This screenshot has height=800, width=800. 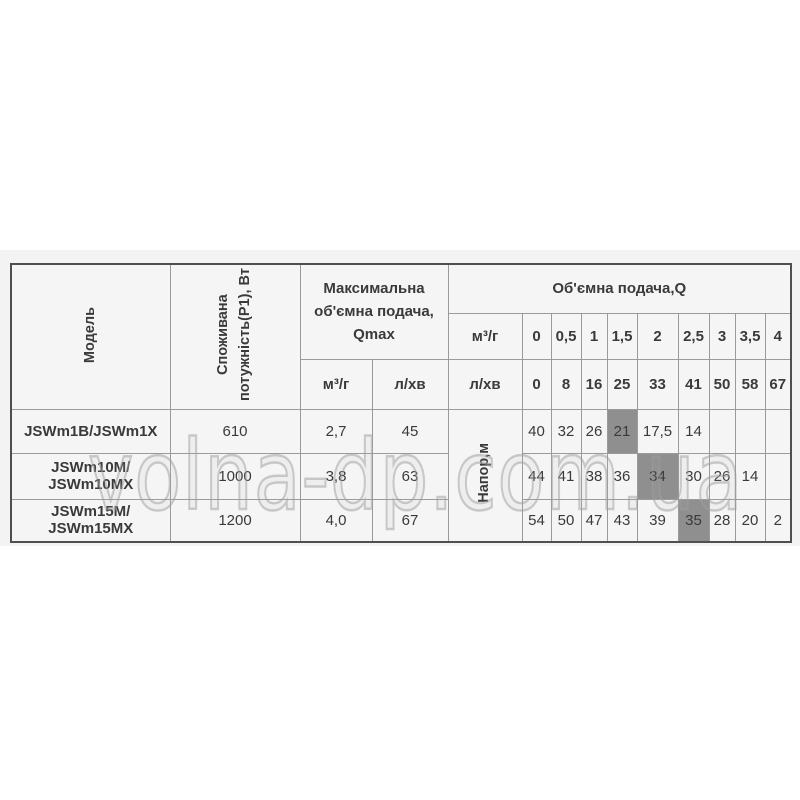 What do you see at coordinates (566, 384) in the screenshot?
I see `flow-l-tick: 8` at bounding box center [566, 384].